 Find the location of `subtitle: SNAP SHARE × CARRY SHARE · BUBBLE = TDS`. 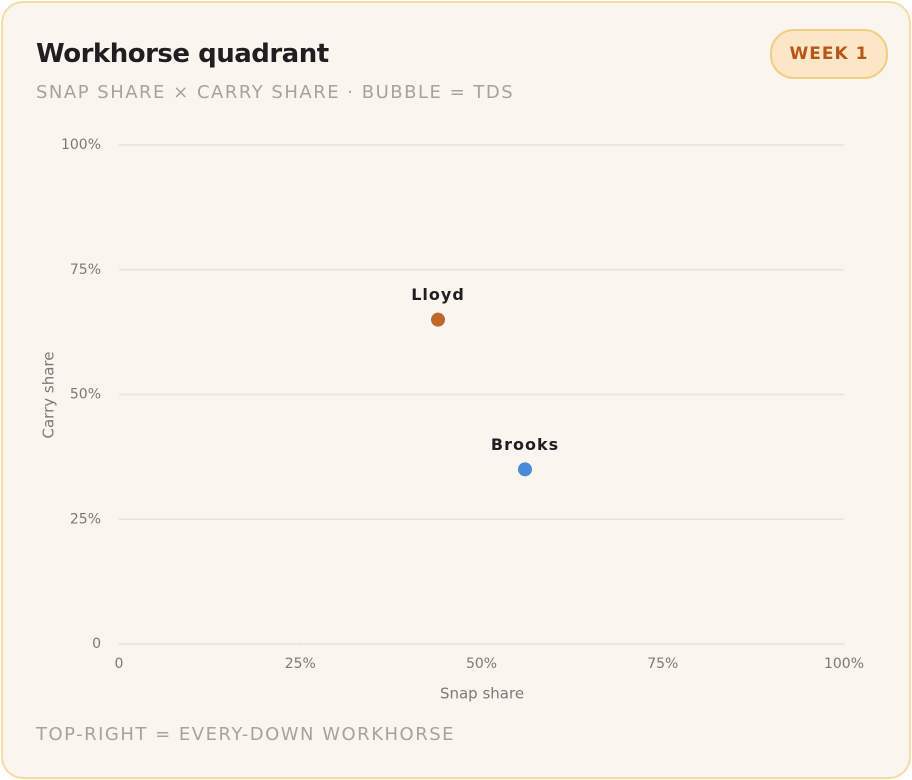

subtitle: SNAP SHARE × CARRY SHARE · BUBBLE = TDS is located at coordinates (275, 92).